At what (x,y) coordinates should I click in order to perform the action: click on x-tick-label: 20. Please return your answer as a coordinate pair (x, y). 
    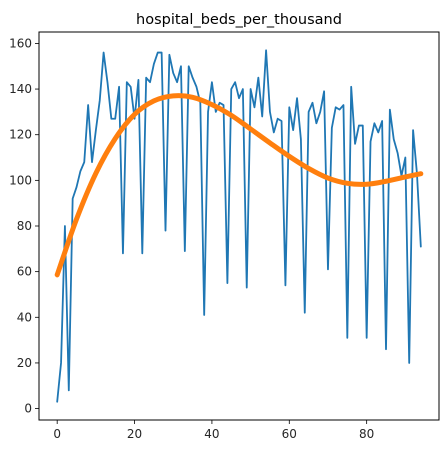
    Looking at the image, I should click on (134, 434).